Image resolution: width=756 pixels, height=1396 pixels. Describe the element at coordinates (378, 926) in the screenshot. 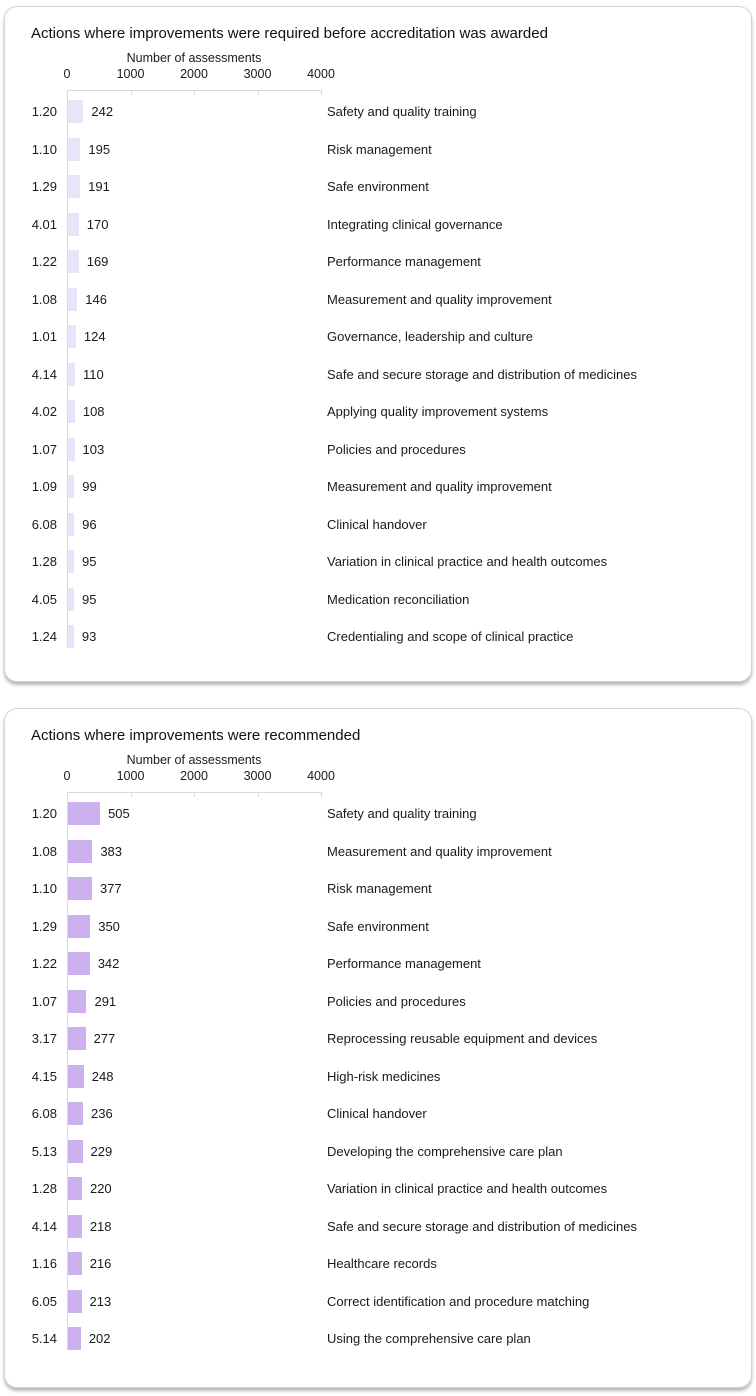

I see `bar-label: Safe environment` at that location.